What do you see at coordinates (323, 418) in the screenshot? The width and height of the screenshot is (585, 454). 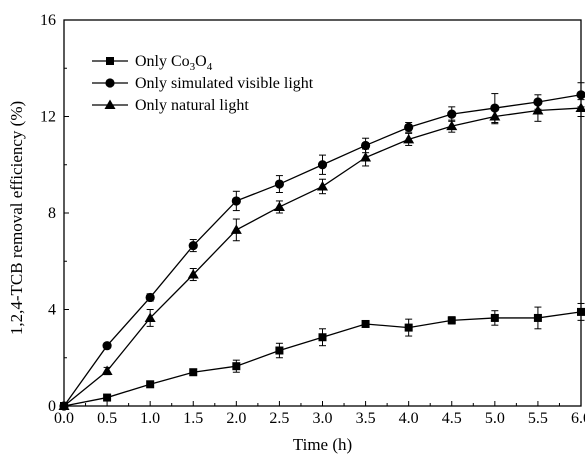 I see `x-tick-label: 3.0` at bounding box center [323, 418].